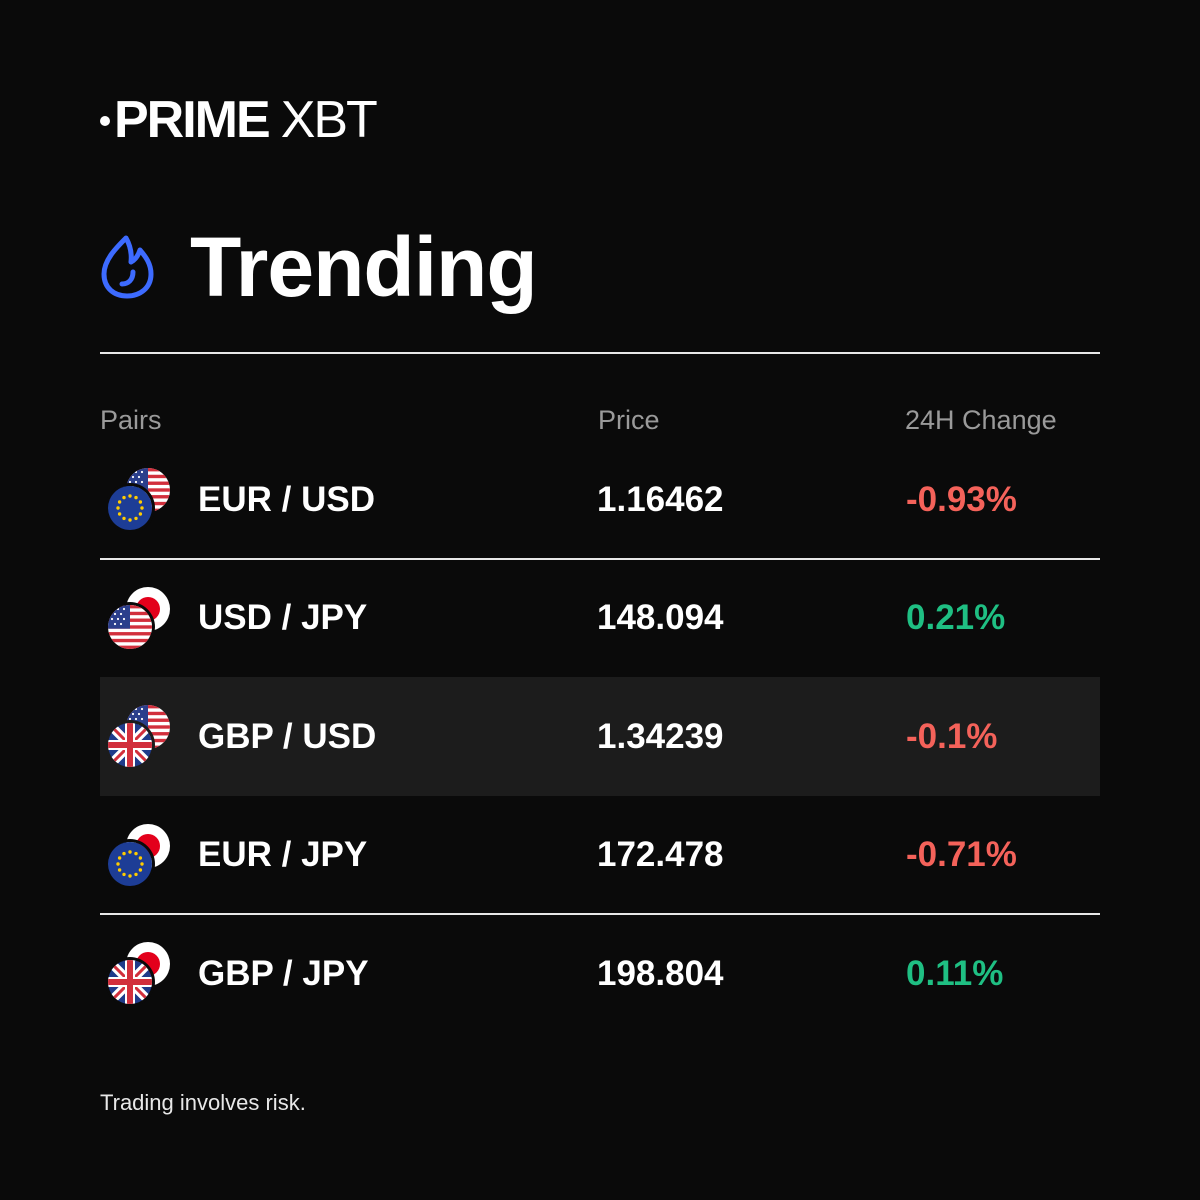  What do you see at coordinates (660, 973) in the screenshot?
I see `price-value: 198.804` at bounding box center [660, 973].